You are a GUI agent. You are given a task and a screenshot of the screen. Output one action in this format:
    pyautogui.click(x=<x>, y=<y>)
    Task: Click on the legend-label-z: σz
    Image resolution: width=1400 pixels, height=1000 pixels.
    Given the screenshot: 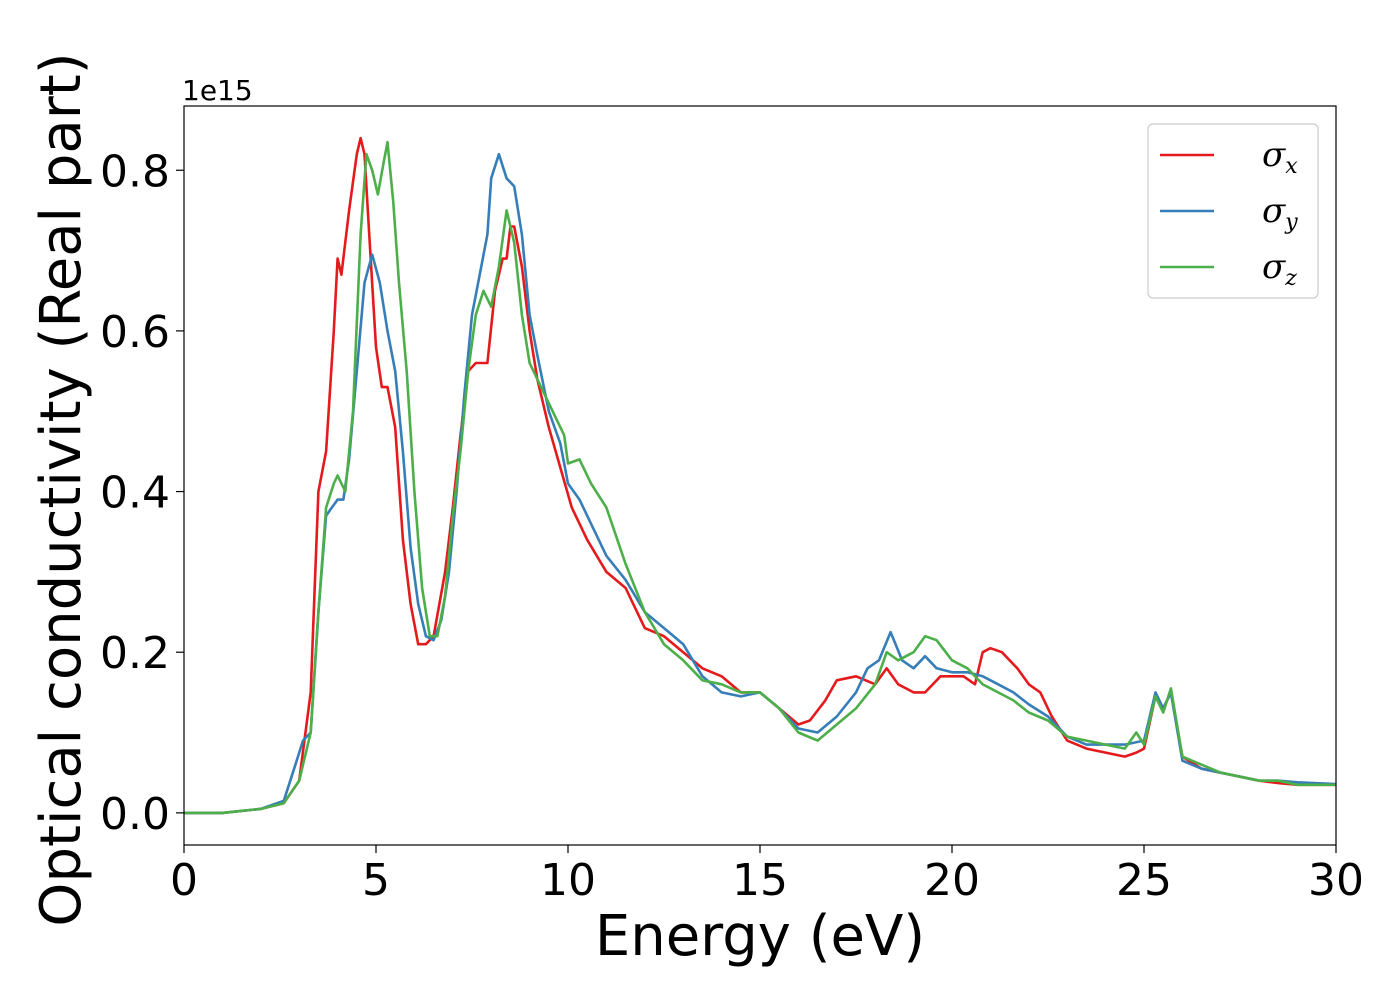 What is the action you would take?
    pyautogui.click(x=1279, y=269)
    